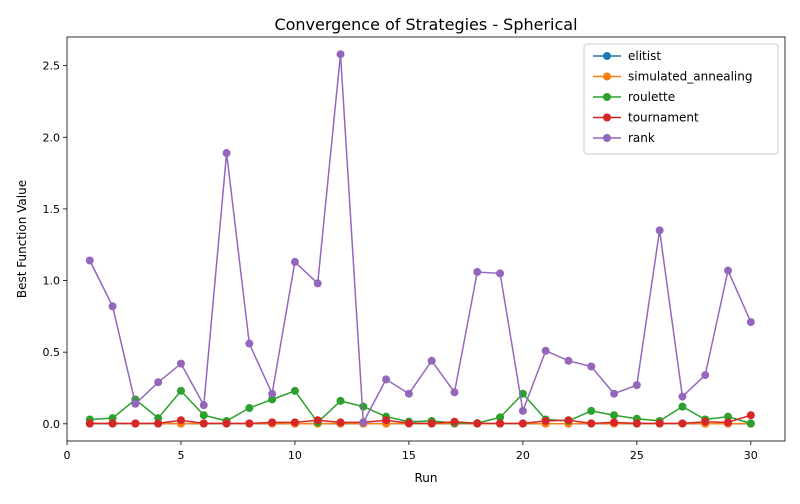 This screenshot has height=504, width=800. Describe the element at coordinates (295, 455) in the screenshot. I see `x-tick-label: 10` at that location.